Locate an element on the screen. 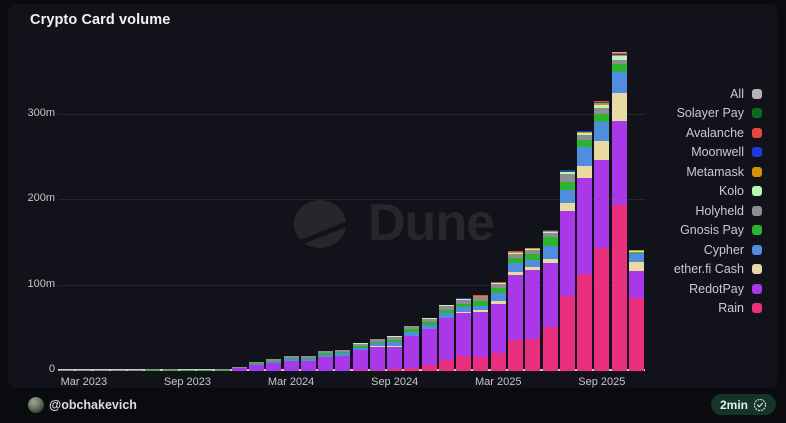 The height and width of the screenshot is (423, 786). bar-jul-2025 is located at coordinates (567, 270).